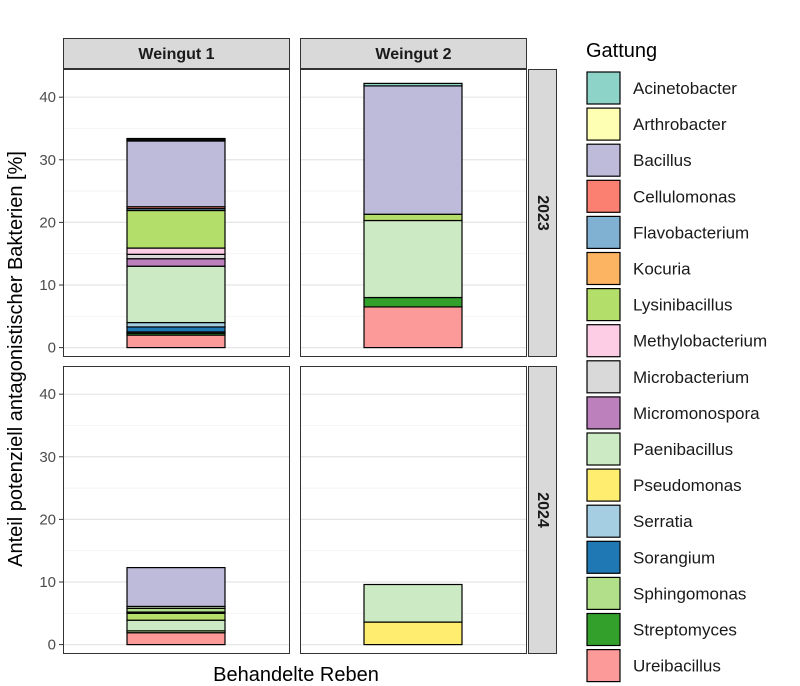 This screenshot has width=800, height=686. I want to click on legend-item: Acinetobacter, so click(661, 88).